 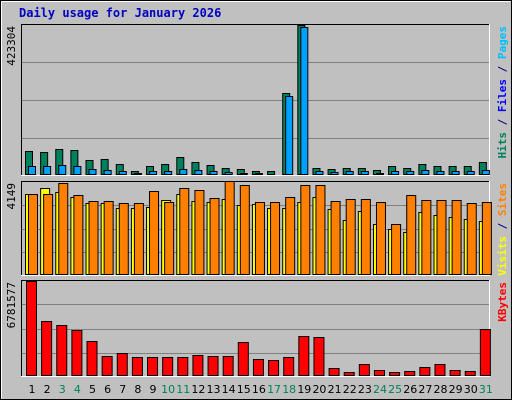 I want to click on x-tick-label: 8, so click(x=137, y=389).